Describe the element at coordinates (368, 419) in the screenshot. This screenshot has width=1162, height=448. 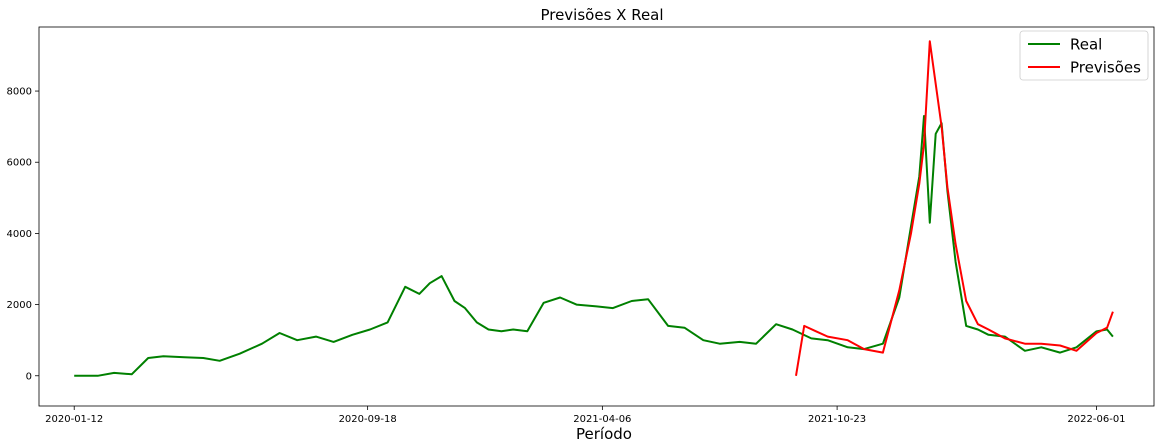
I see `x-tick-label: 2020-09-18` at that location.